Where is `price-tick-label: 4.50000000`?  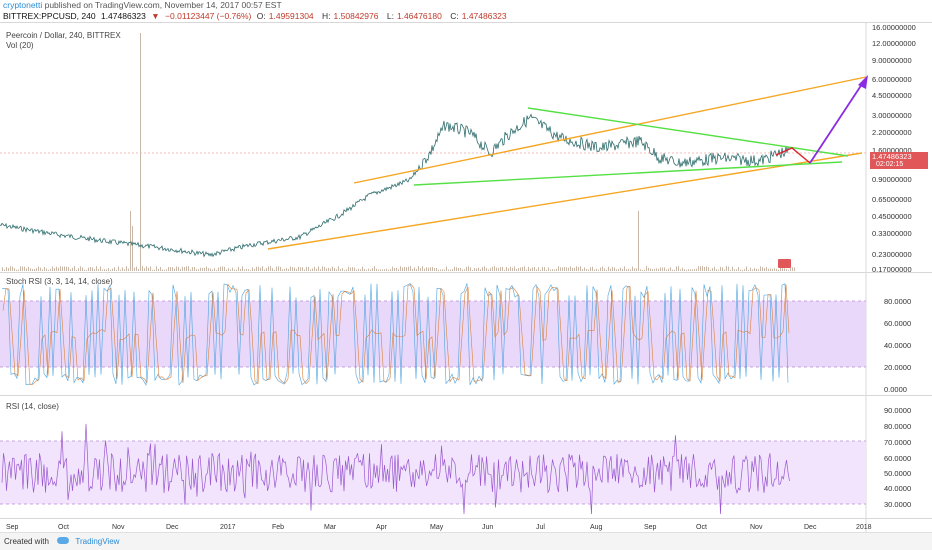 price-tick-label: 4.50000000 is located at coordinates (892, 95).